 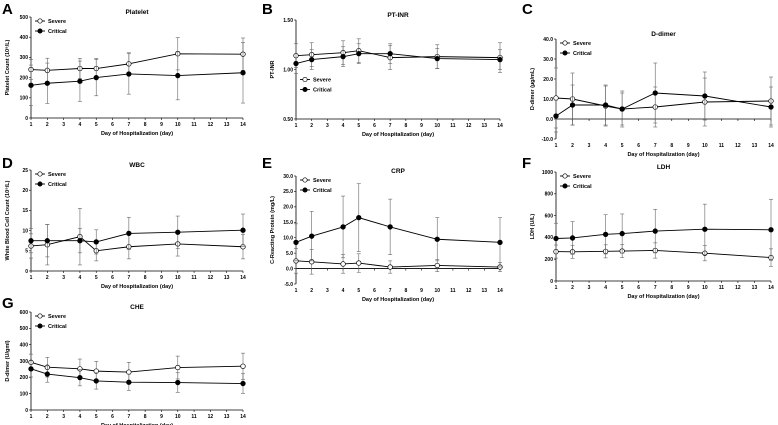 I want to click on y-tick-label: 25, so click(x=25, y=171).